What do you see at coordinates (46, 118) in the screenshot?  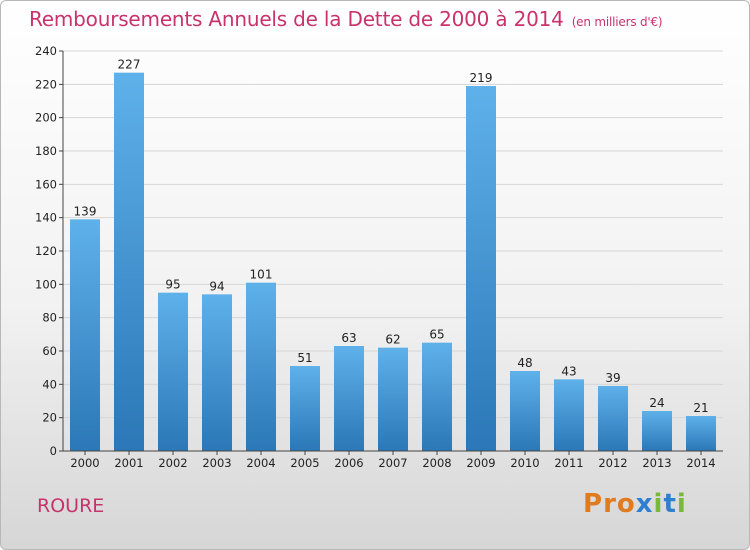 I see `y-tick-label: 200` at bounding box center [46, 118].